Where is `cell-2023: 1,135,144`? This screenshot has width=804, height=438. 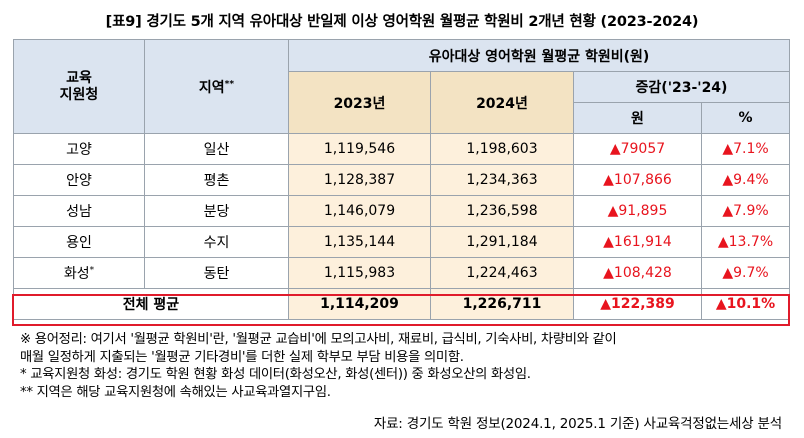 cell-2023: 1,135,144 is located at coordinates (359, 242).